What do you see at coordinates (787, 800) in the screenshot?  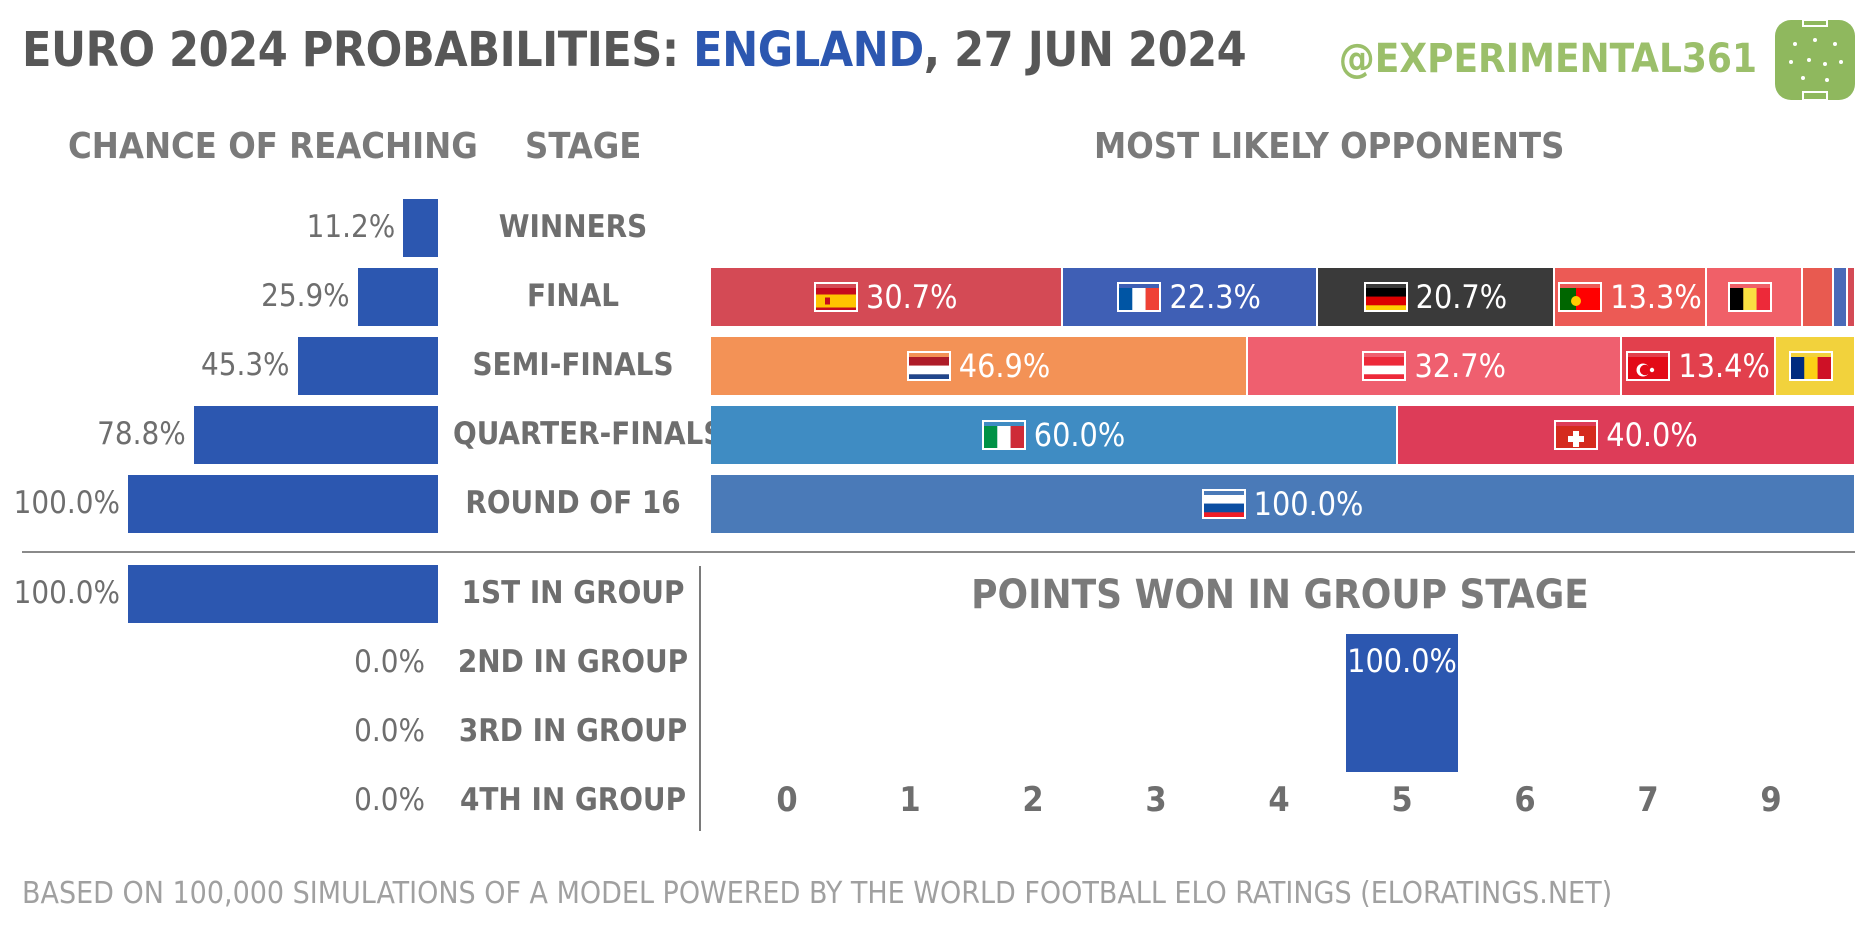 I see `points-tick-label: 0` at bounding box center [787, 800].